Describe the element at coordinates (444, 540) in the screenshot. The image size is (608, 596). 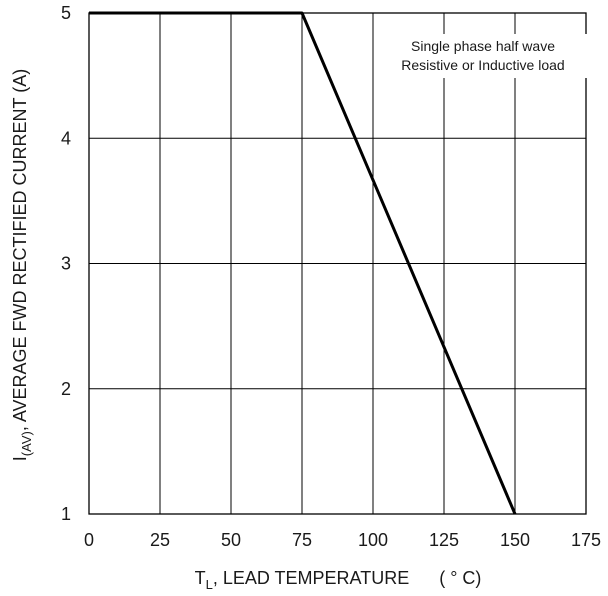
I see `x-tick-label-5: 125` at that location.